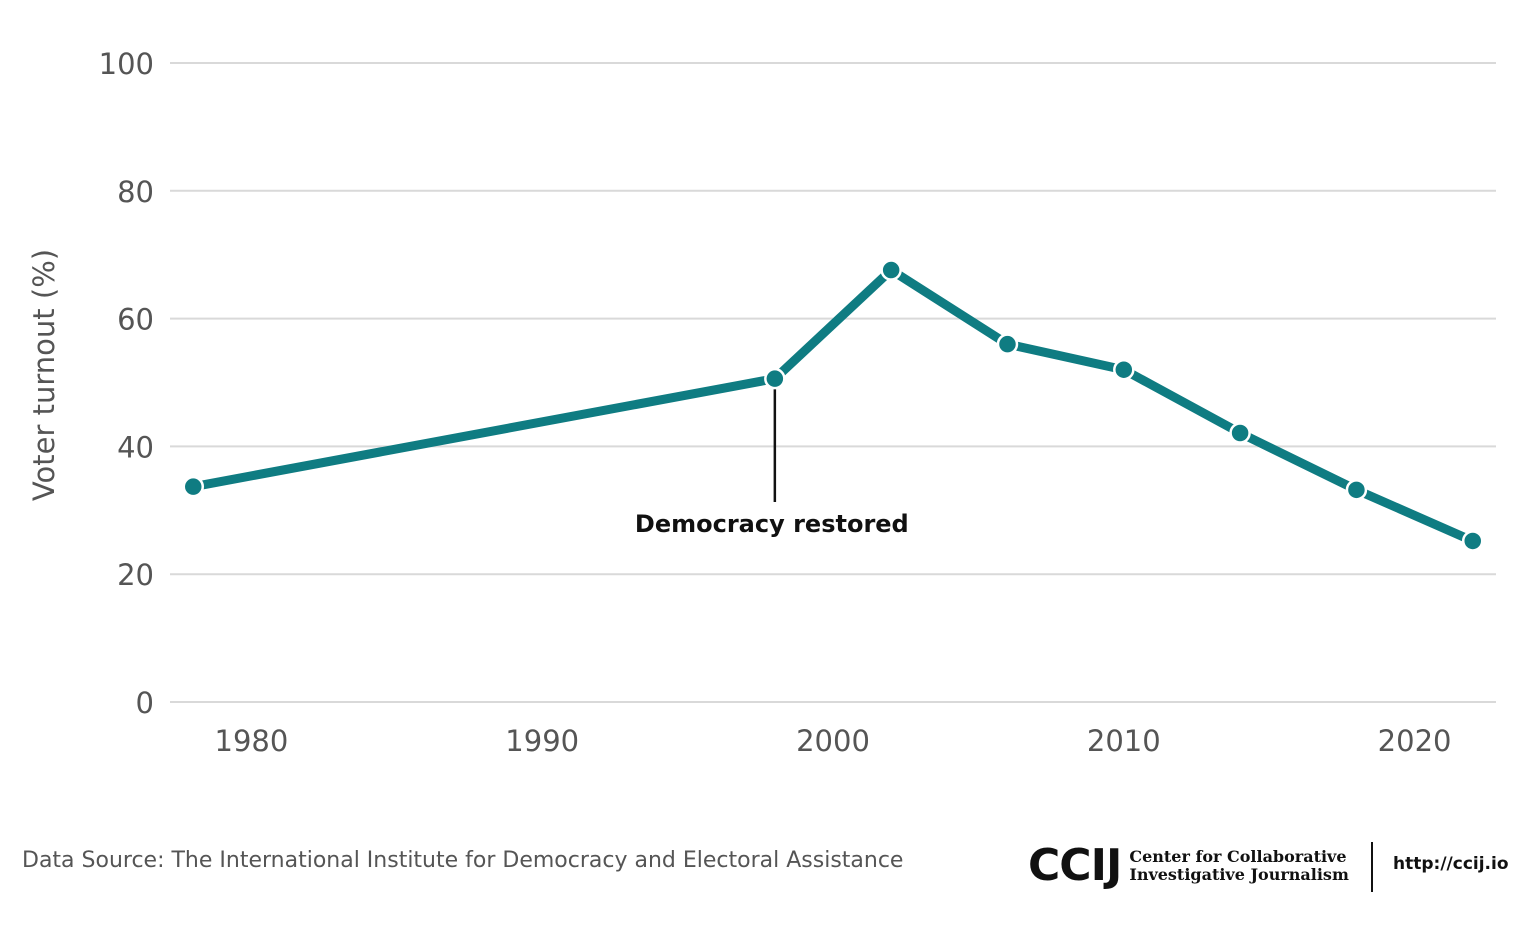 The image size is (1536, 934). I want to click on y-axis-title: Voter turnout (%), so click(44, 375).